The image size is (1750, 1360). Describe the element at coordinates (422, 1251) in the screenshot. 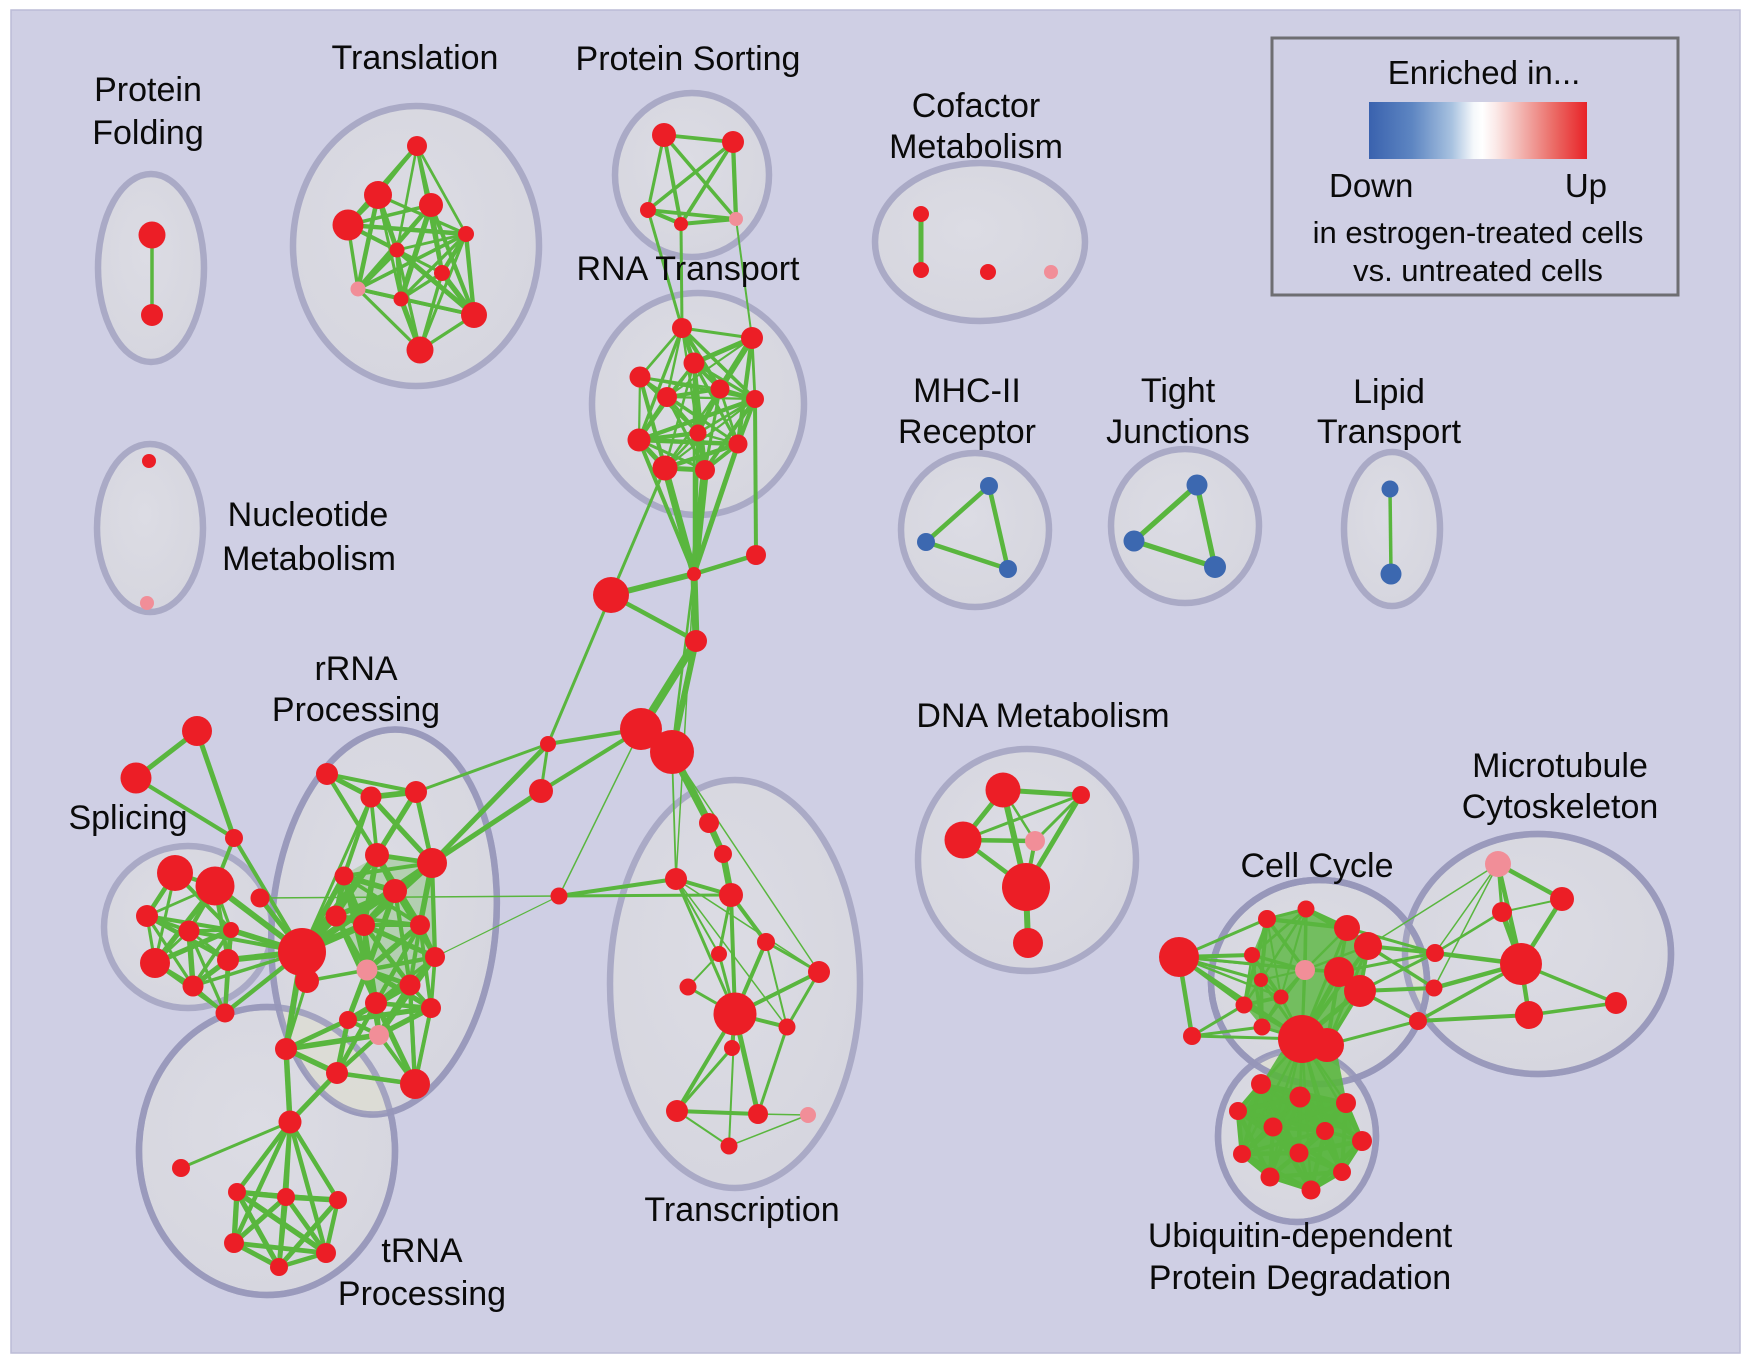

I see `svg-text: tRNA` at that location.